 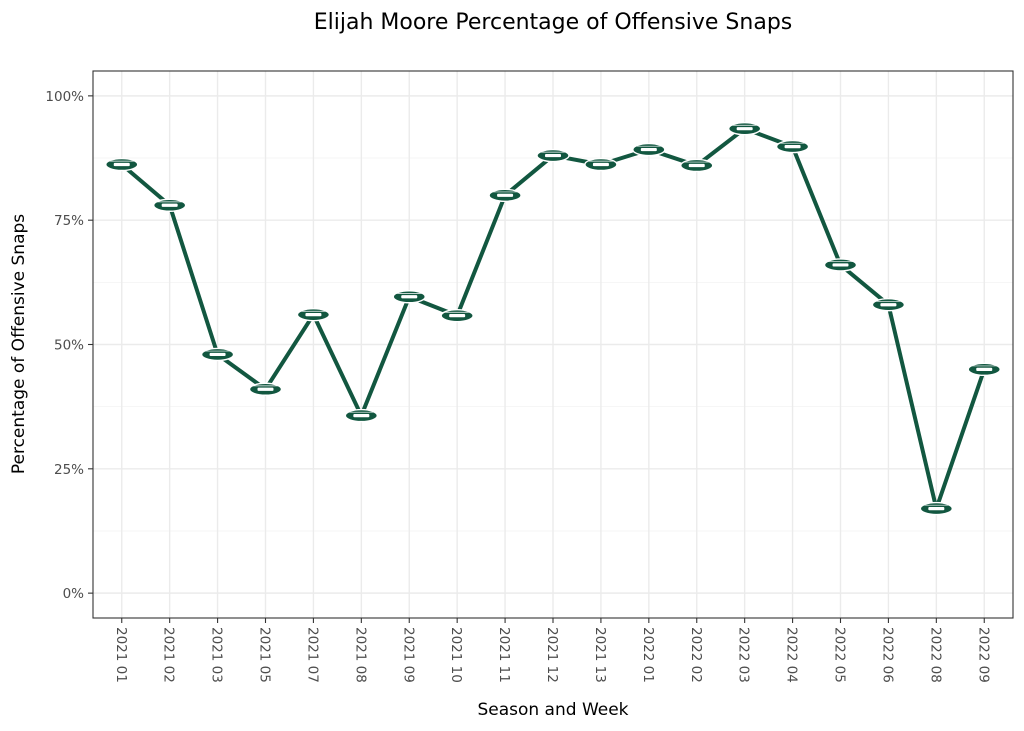 What do you see at coordinates (121, 655) in the screenshot?
I see `x-tick-label: 2021 01` at bounding box center [121, 655].